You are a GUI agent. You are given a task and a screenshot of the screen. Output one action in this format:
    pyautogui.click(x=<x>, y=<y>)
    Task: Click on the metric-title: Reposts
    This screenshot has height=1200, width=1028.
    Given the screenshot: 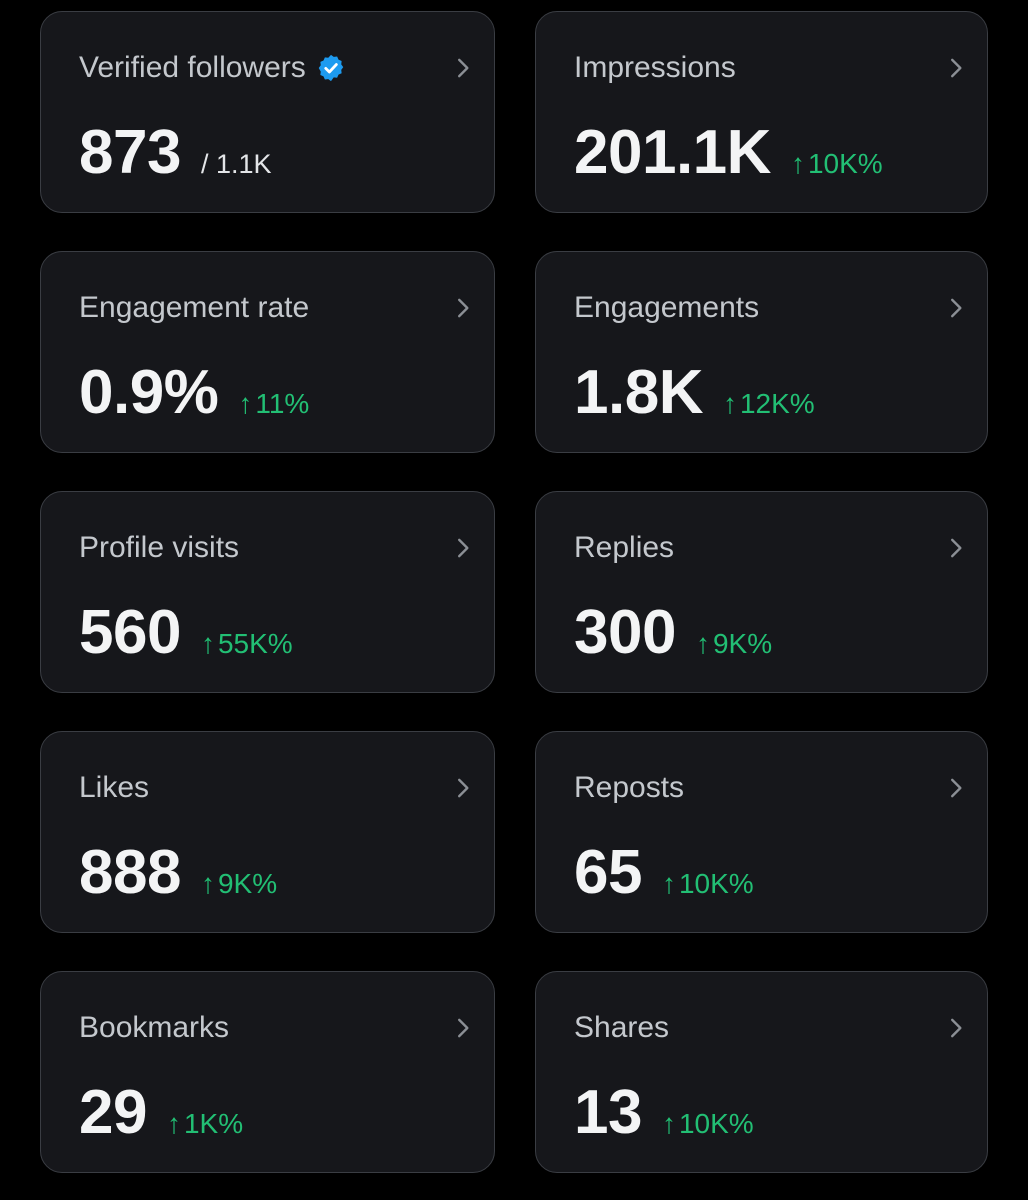 What is the action you would take?
    pyautogui.click(x=629, y=787)
    